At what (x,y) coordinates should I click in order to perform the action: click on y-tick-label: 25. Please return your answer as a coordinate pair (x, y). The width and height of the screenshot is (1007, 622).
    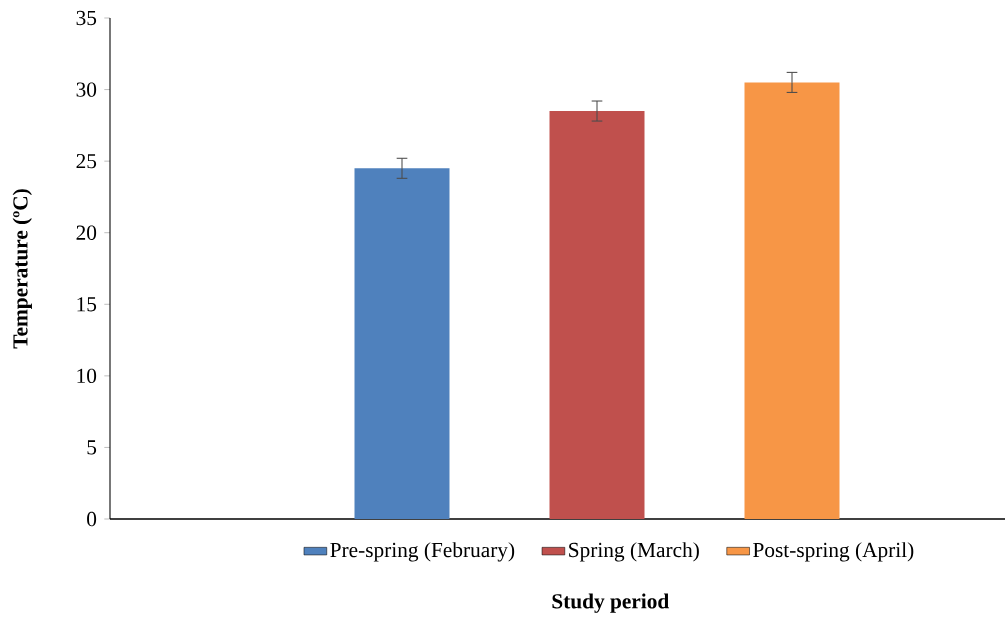
    Looking at the image, I should click on (86, 161).